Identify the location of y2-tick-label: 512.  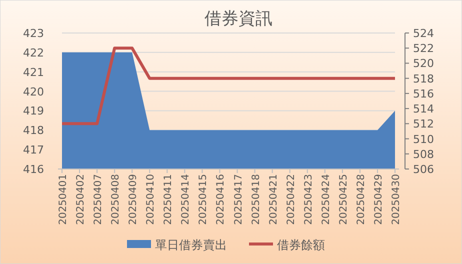
(423, 124).